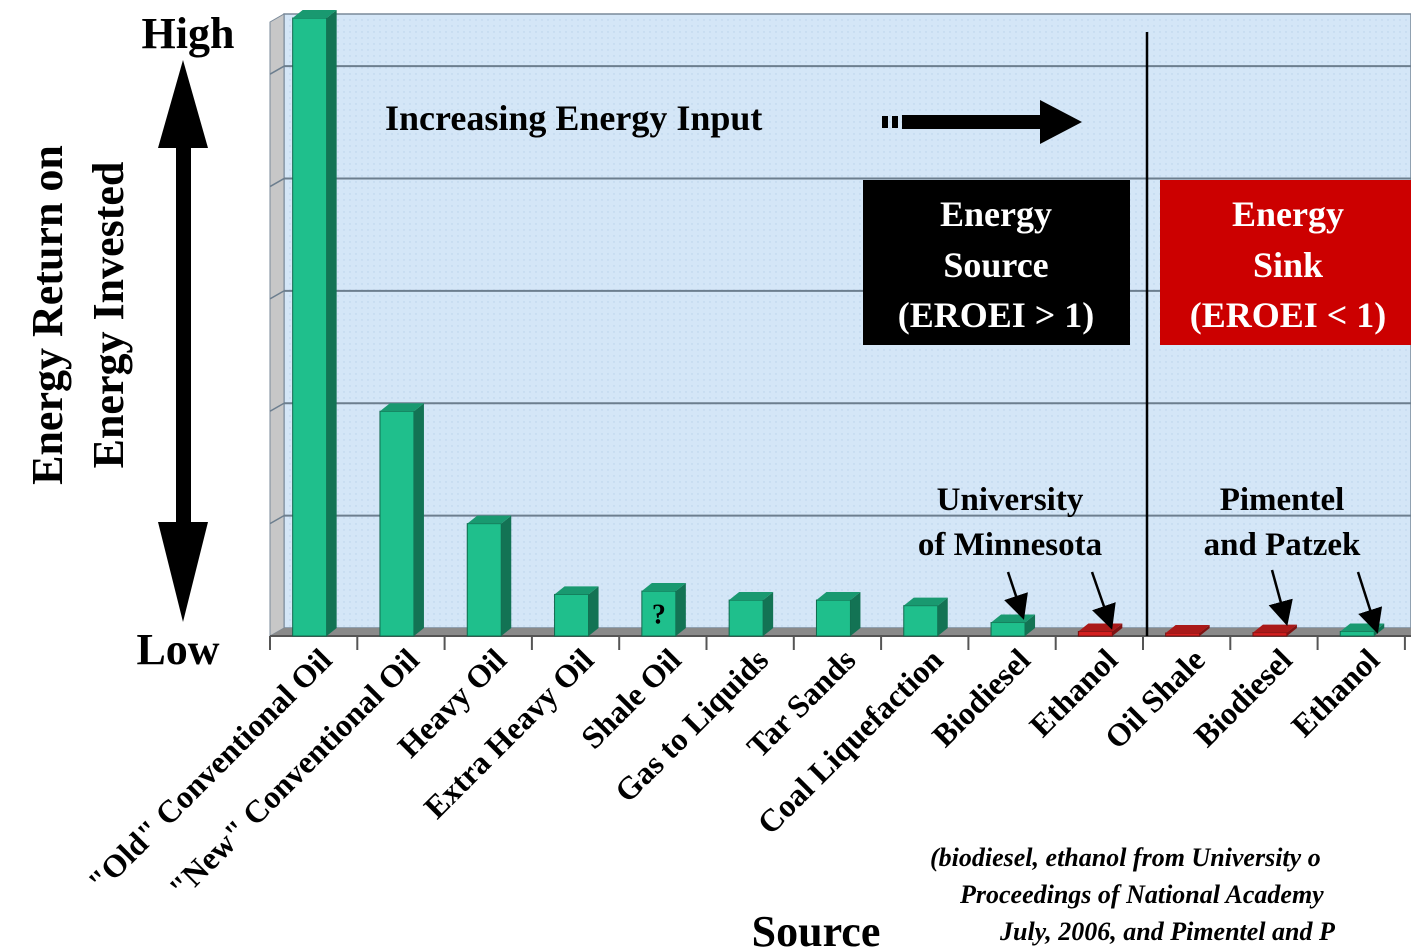 This screenshot has height=951, width=1411. Describe the element at coordinates (1125, 857) in the screenshot. I see `footnote-line1: (biodiesel, ethanol from University o` at that location.